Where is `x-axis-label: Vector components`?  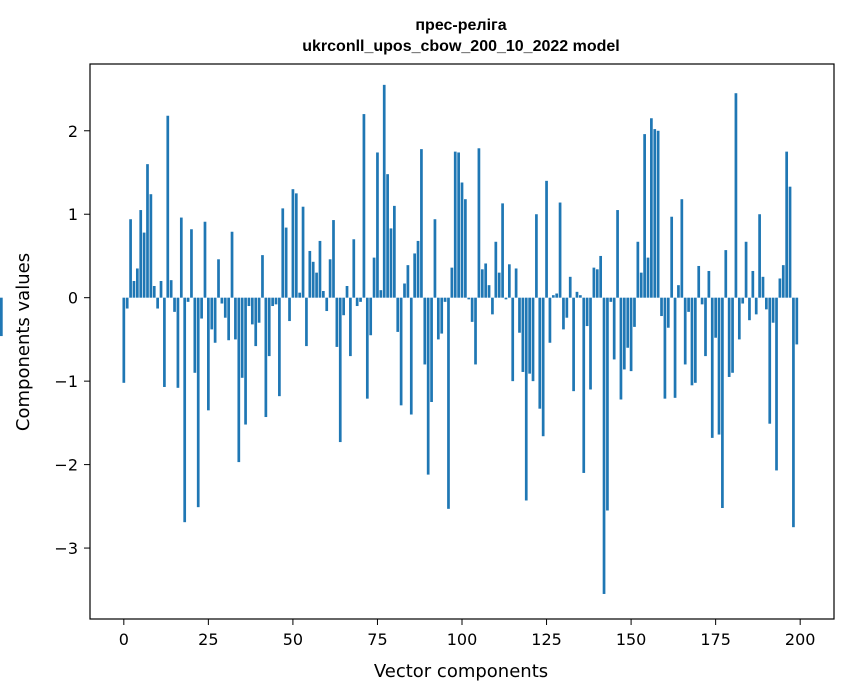
x-axis-label: Vector components is located at coordinates (461, 671).